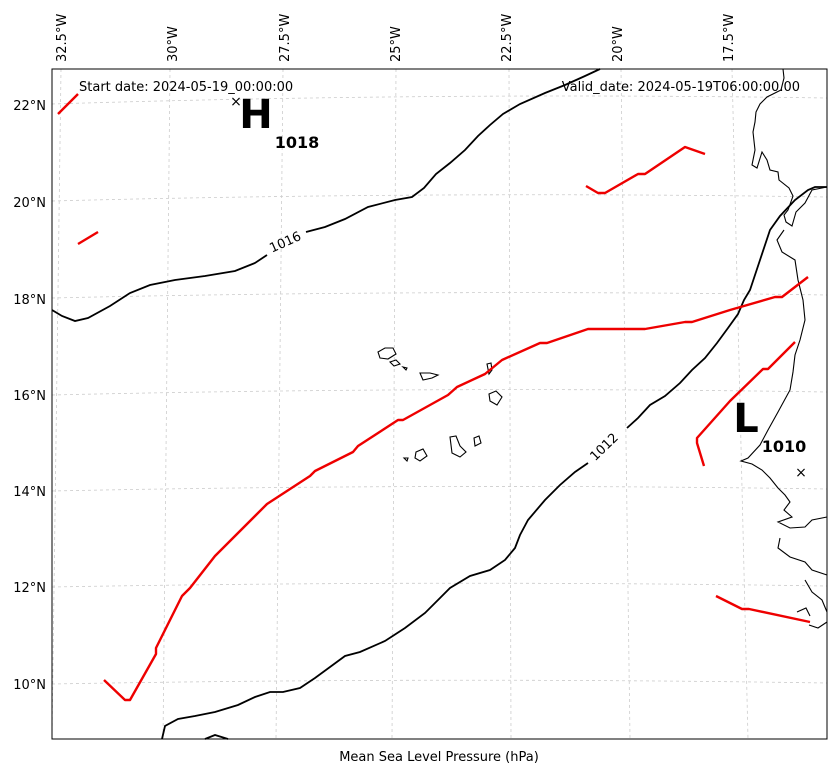  What do you see at coordinates (394, 404) in the screenshot?
I see `meridian-25w` at bounding box center [394, 404].